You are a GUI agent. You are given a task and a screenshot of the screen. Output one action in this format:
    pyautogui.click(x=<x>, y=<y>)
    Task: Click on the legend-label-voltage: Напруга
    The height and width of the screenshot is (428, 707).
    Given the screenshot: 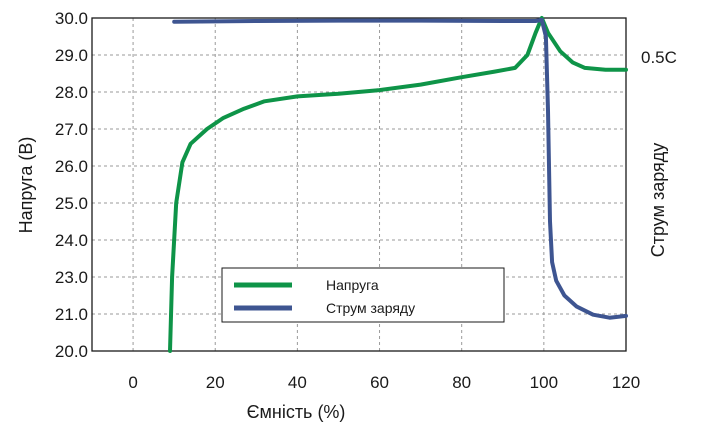 What is the action you would take?
    pyautogui.click(x=352, y=285)
    